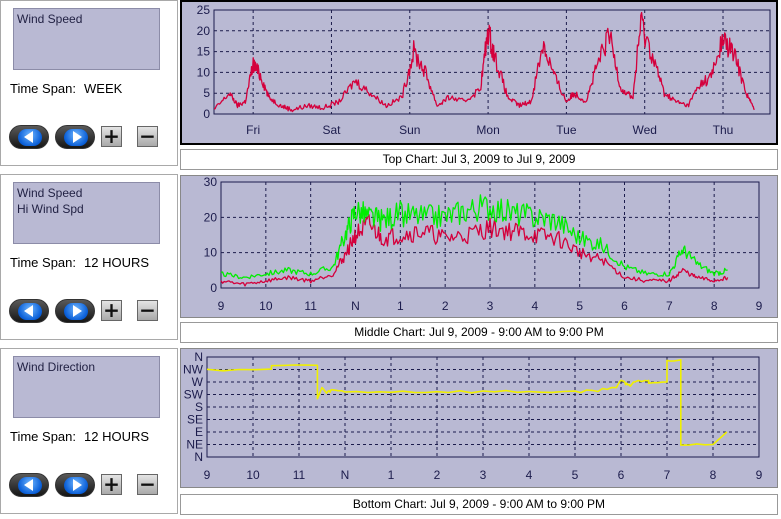  I want to click on y-tick-label: E, so click(199, 432).